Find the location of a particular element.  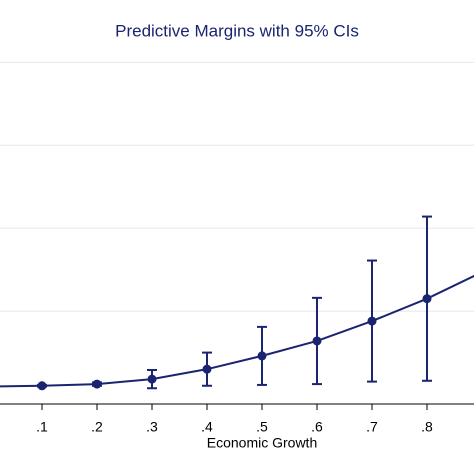

x-tick-label: .8 is located at coordinates (427, 427).